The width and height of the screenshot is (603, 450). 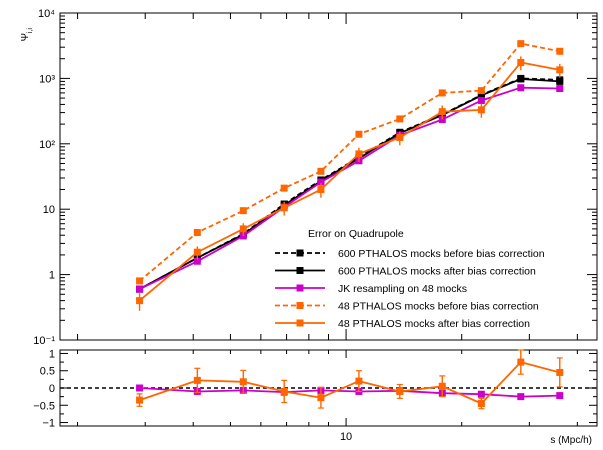 What do you see at coordinates (46, 14) in the screenshot?
I see `y-tick-label: 10⁴` at bounding box center [46, 14].